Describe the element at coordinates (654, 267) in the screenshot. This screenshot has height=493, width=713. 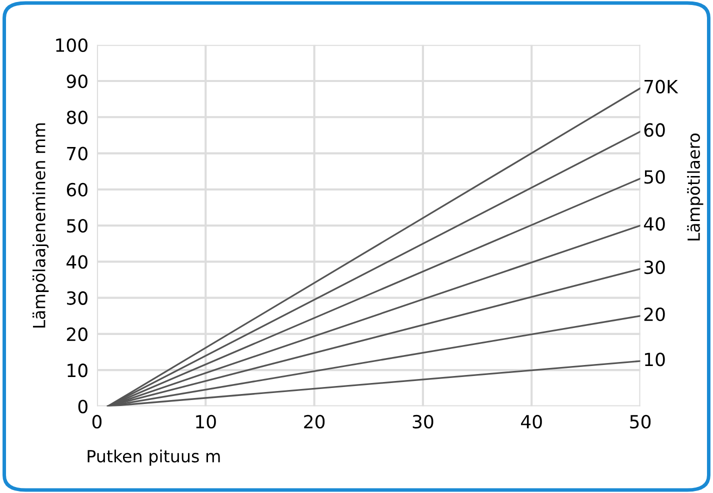
I see `series-label: 30` at that location.